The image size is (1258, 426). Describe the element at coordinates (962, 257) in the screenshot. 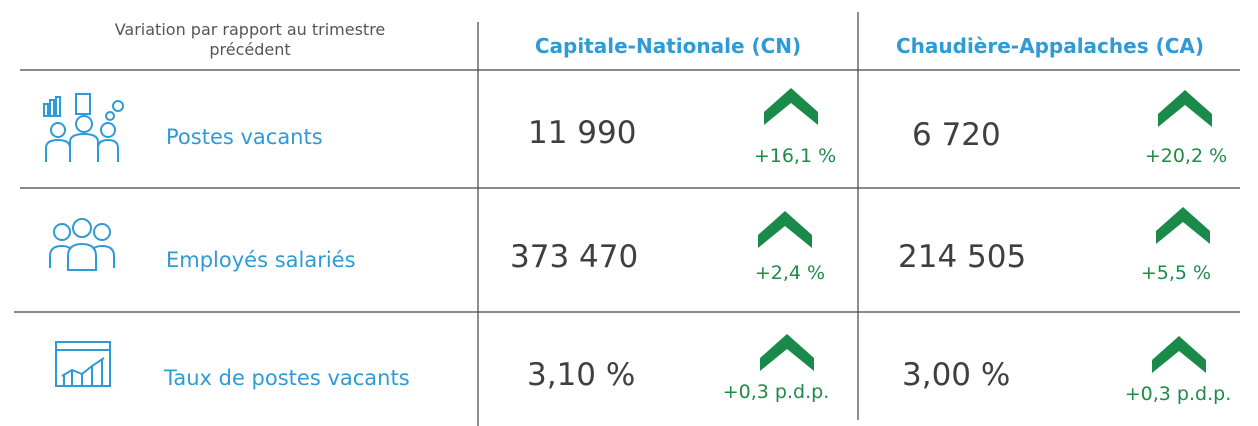

I see `value: 214 505` at that location.